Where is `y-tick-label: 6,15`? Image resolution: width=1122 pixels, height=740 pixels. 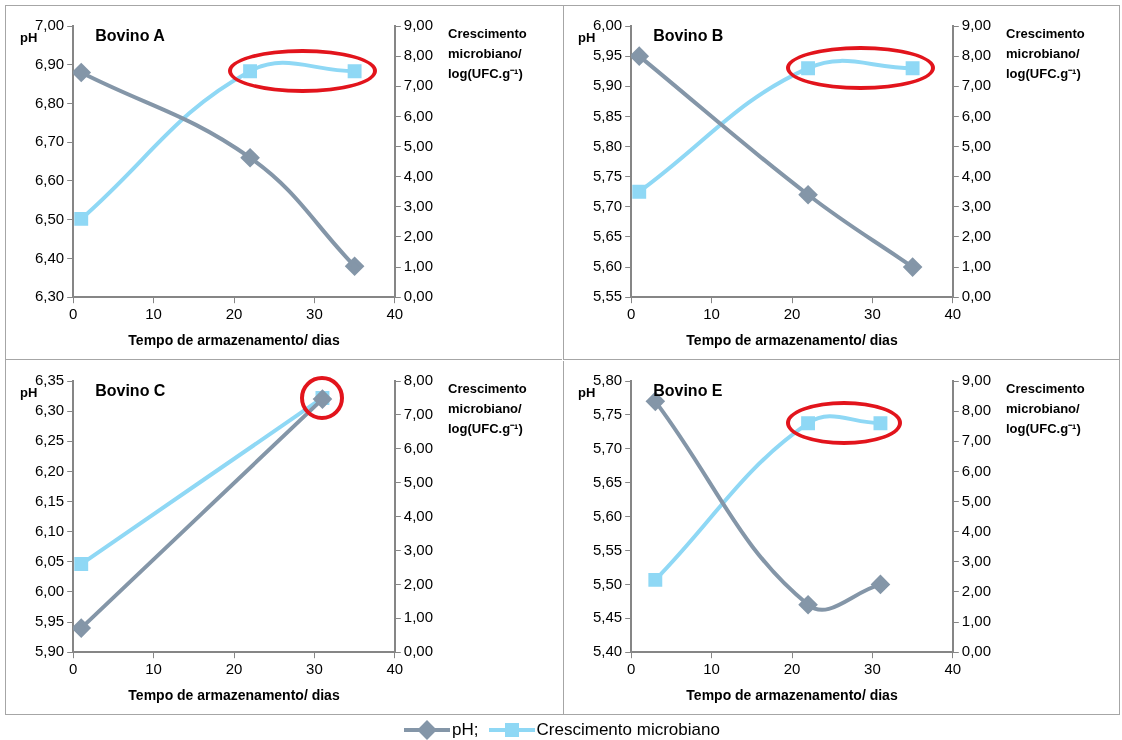
y-tick-label: 6,15 is located at coordinates (49, 500).